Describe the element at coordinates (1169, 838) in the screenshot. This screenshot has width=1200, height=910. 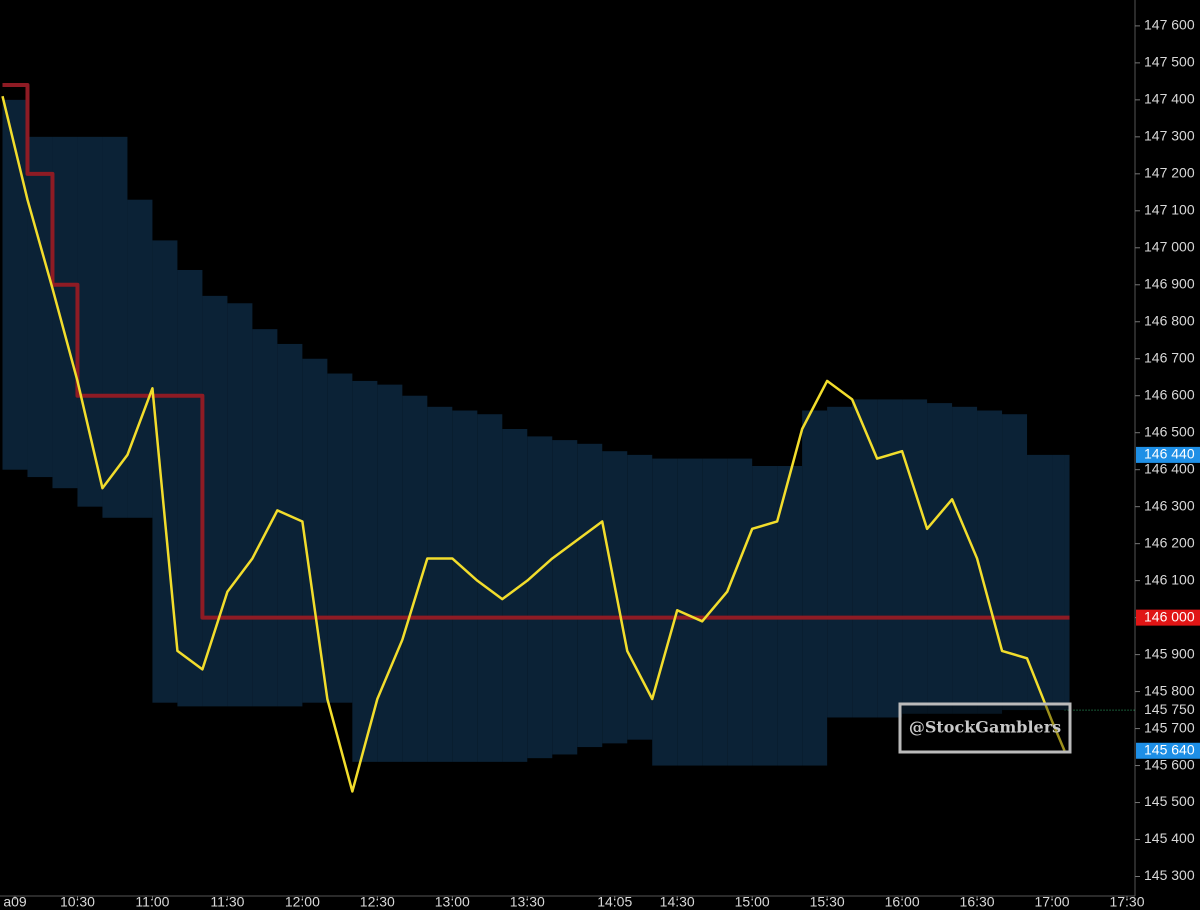
I see `y-tick-label: 145 400` at that location.